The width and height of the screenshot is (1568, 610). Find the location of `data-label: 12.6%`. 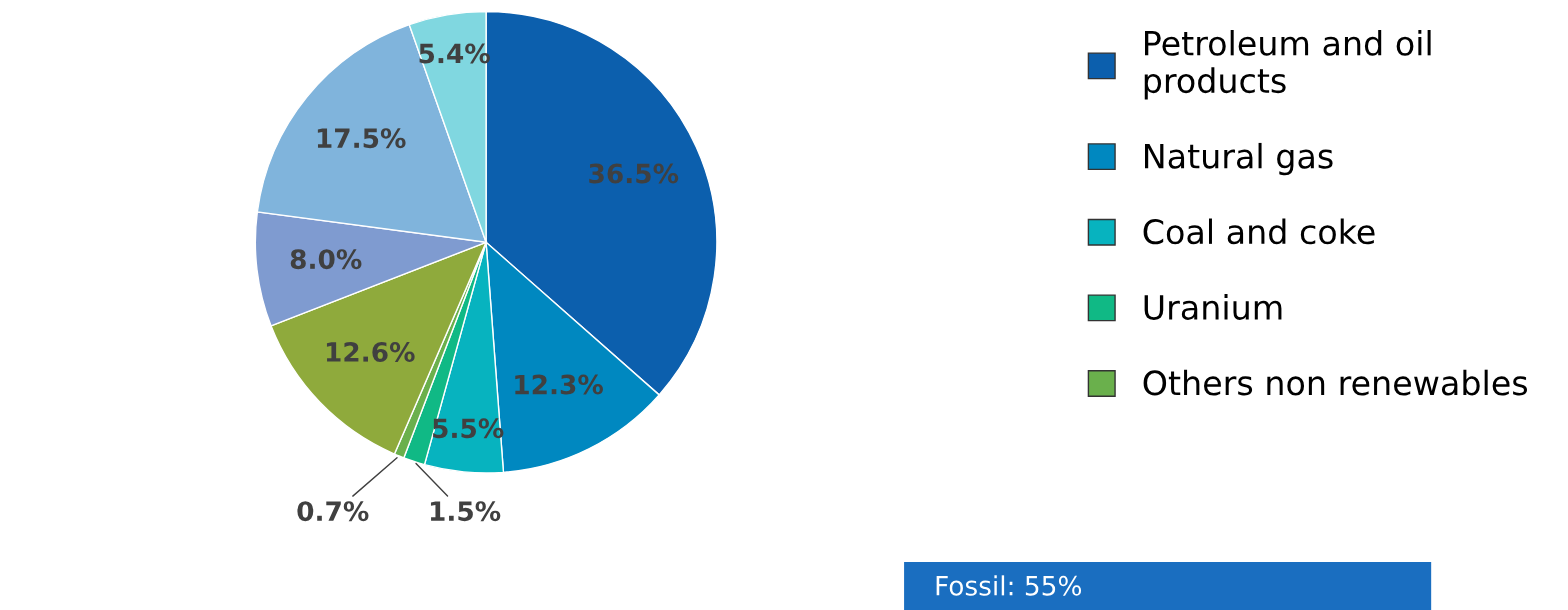

data-label: 12.6% is located at coordinates (370, 352).